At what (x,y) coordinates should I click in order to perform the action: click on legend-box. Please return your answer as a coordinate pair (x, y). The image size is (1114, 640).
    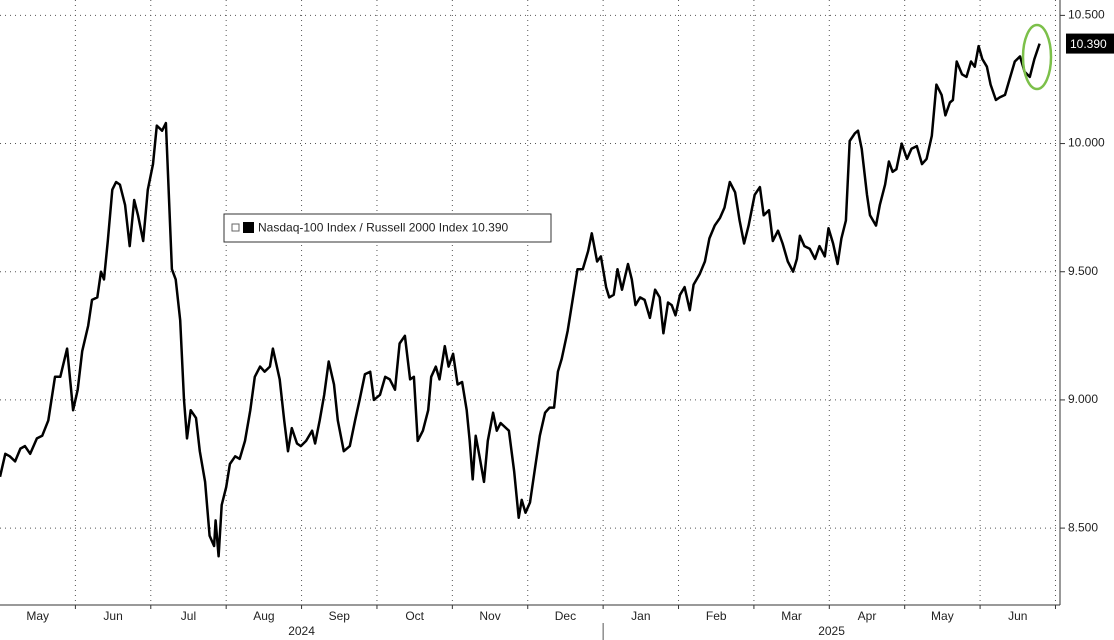
    Looking at the image, I should click on (387, 228).